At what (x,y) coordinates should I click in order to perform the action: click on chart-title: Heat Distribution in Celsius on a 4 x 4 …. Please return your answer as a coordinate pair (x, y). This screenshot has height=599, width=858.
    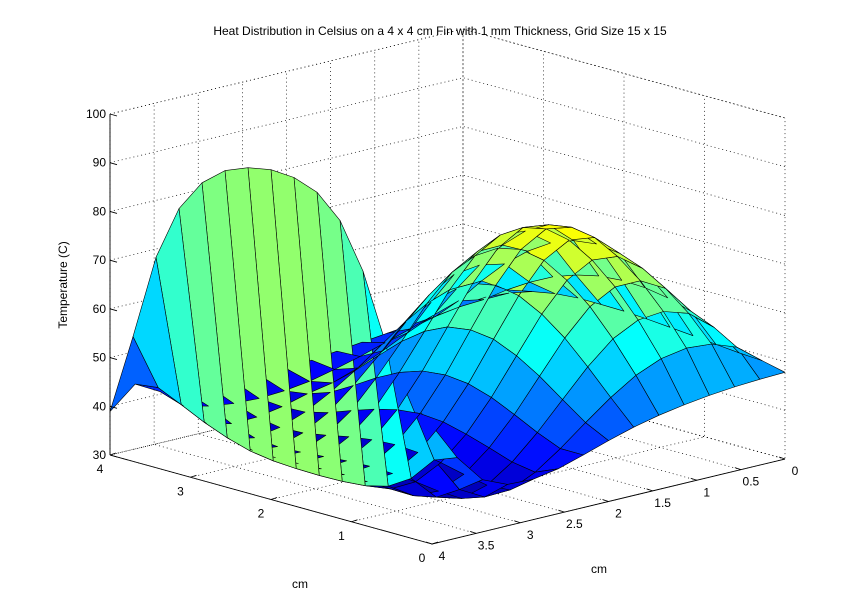
    Looking at the image, I should click on (440, 31).